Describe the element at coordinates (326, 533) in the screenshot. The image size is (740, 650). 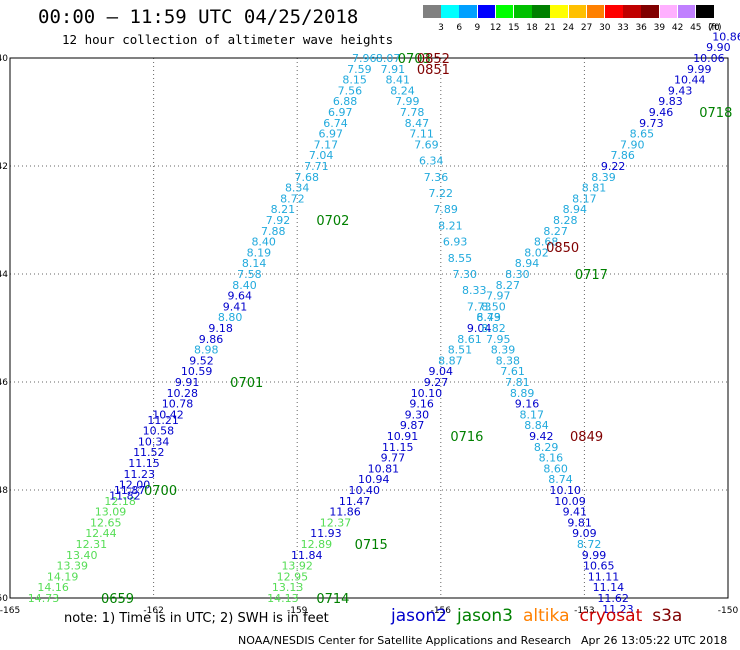
I see `swh-value: 11.93` at that location.